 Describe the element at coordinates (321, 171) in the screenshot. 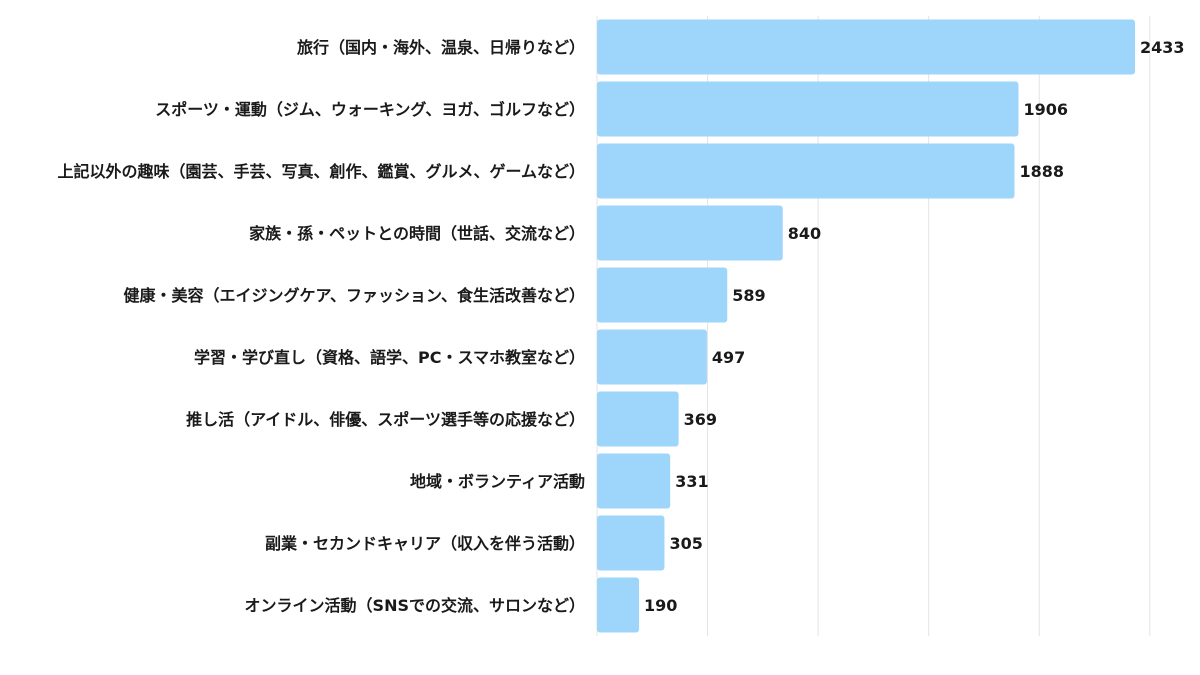

I see `category-label: 上記以外の趣味（園芸、手芸、写真、創作、鑑賞、グルメ、ゲームなど）` at that location.